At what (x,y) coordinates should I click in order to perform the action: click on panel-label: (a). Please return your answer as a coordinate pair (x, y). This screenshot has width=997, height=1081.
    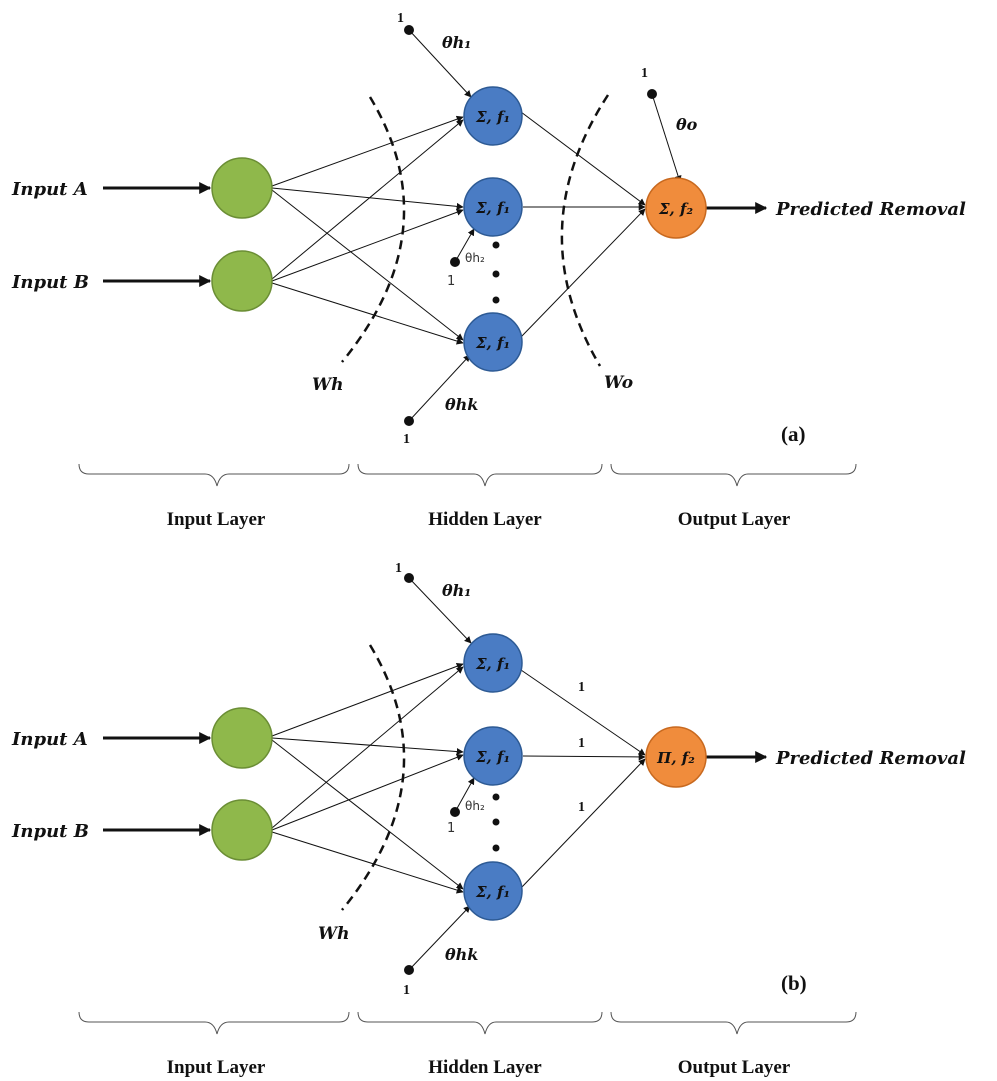
    Looking at the image, I should click on (793, 434).